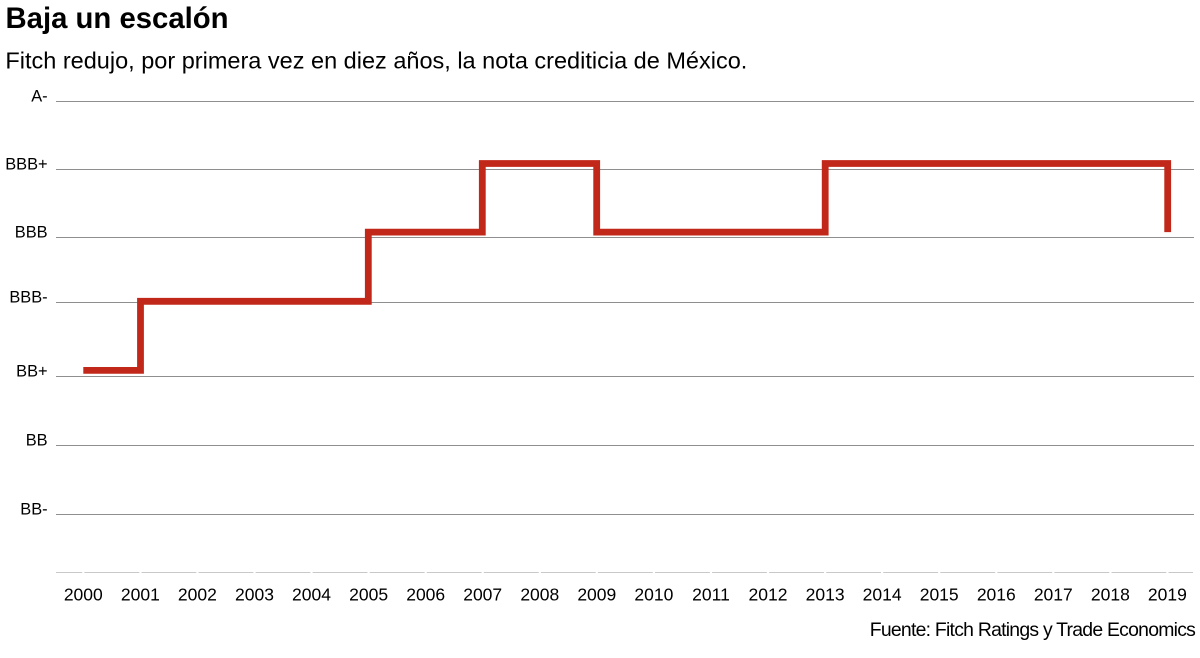 The image size is (1200, 658). Describe the element at coordinates (711, 594) in the screenshot. I see `svg-text: 2011` at that location.